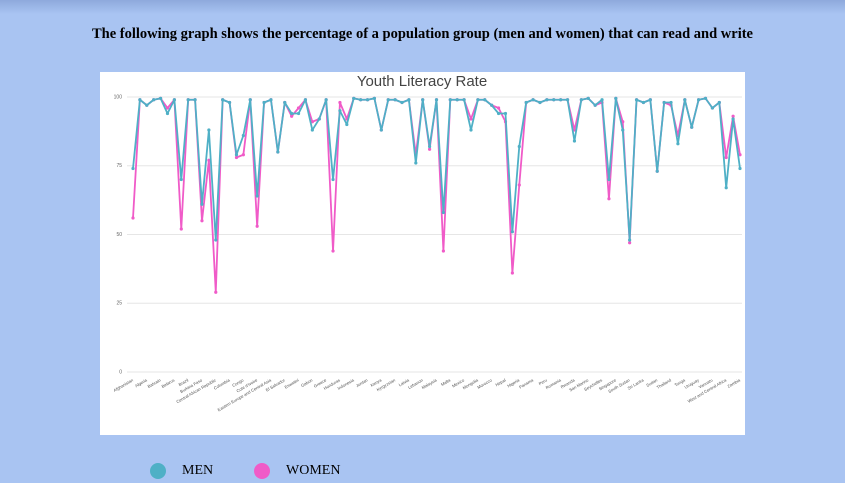  Describe the element at coordinates (118, 97) in the screenshot. I see `y-tick-label: 100` at that location.